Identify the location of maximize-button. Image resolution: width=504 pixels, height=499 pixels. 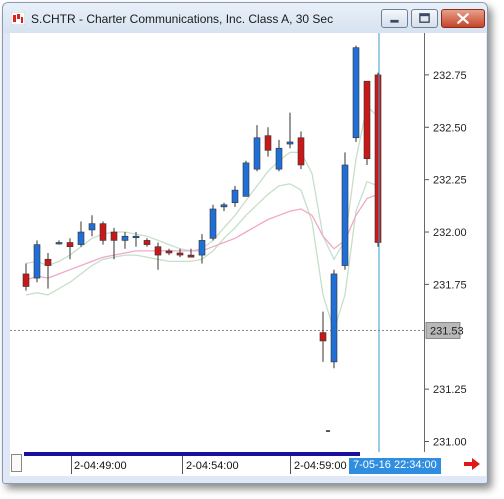
(424, 18).